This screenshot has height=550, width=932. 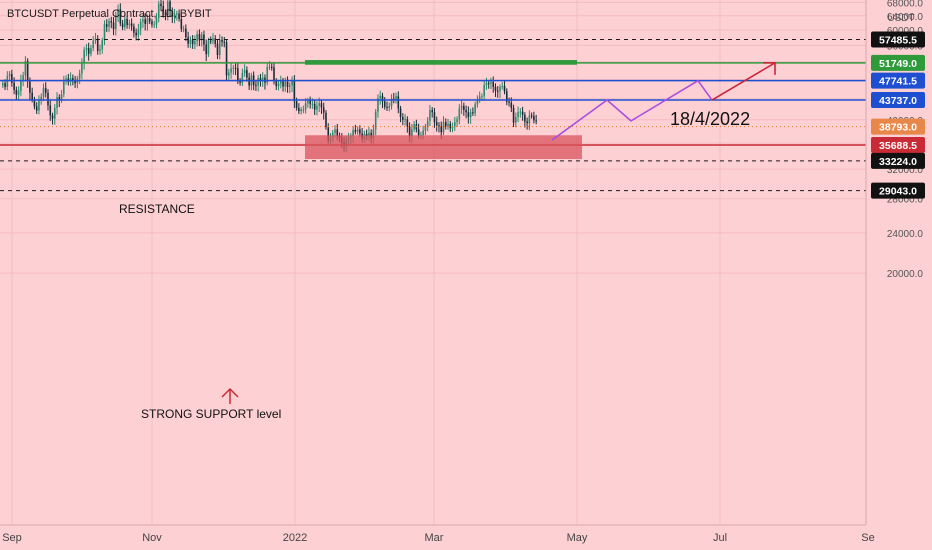 What do you see at coordinates (632, 110) in the screenshot?
I see `projection-path-purple` at bounding box center [632, 110].